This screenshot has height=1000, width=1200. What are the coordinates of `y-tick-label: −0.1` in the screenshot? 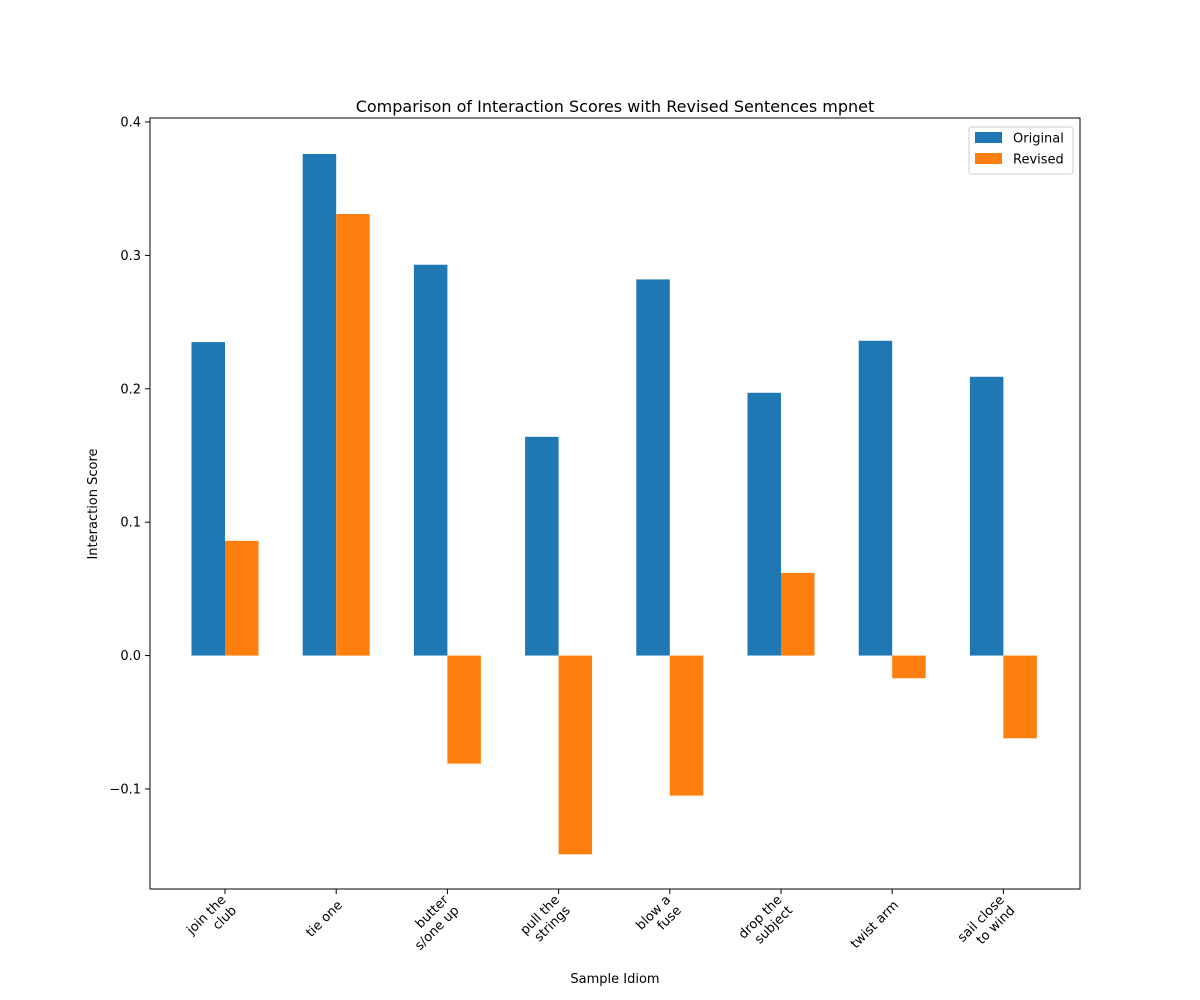 It's located at (125, 789).